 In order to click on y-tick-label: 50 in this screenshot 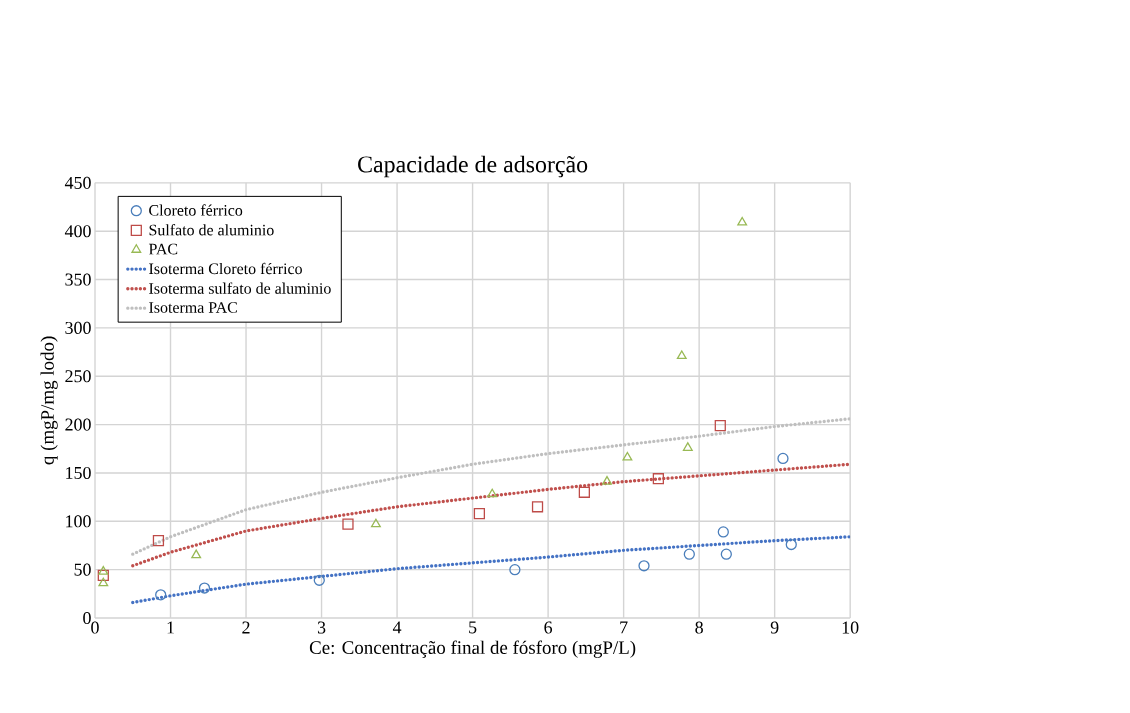, I will do `click(82, 569)`.